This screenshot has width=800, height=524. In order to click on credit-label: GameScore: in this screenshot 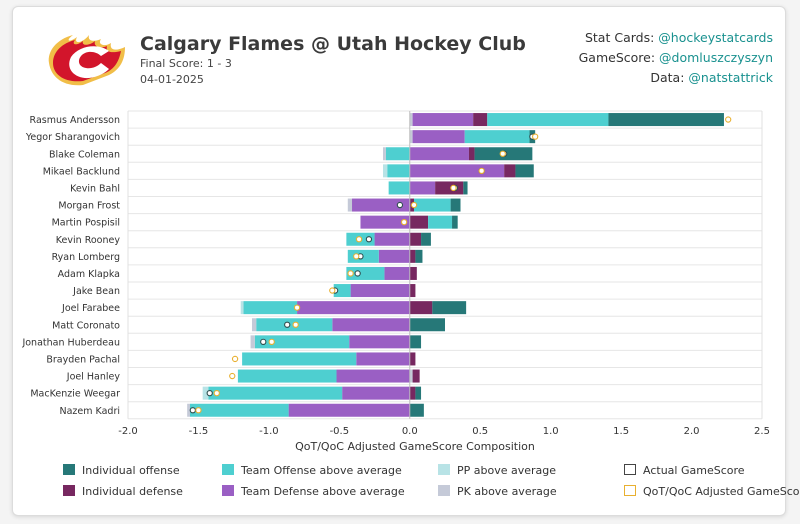, I will do `click(617, 57)`.